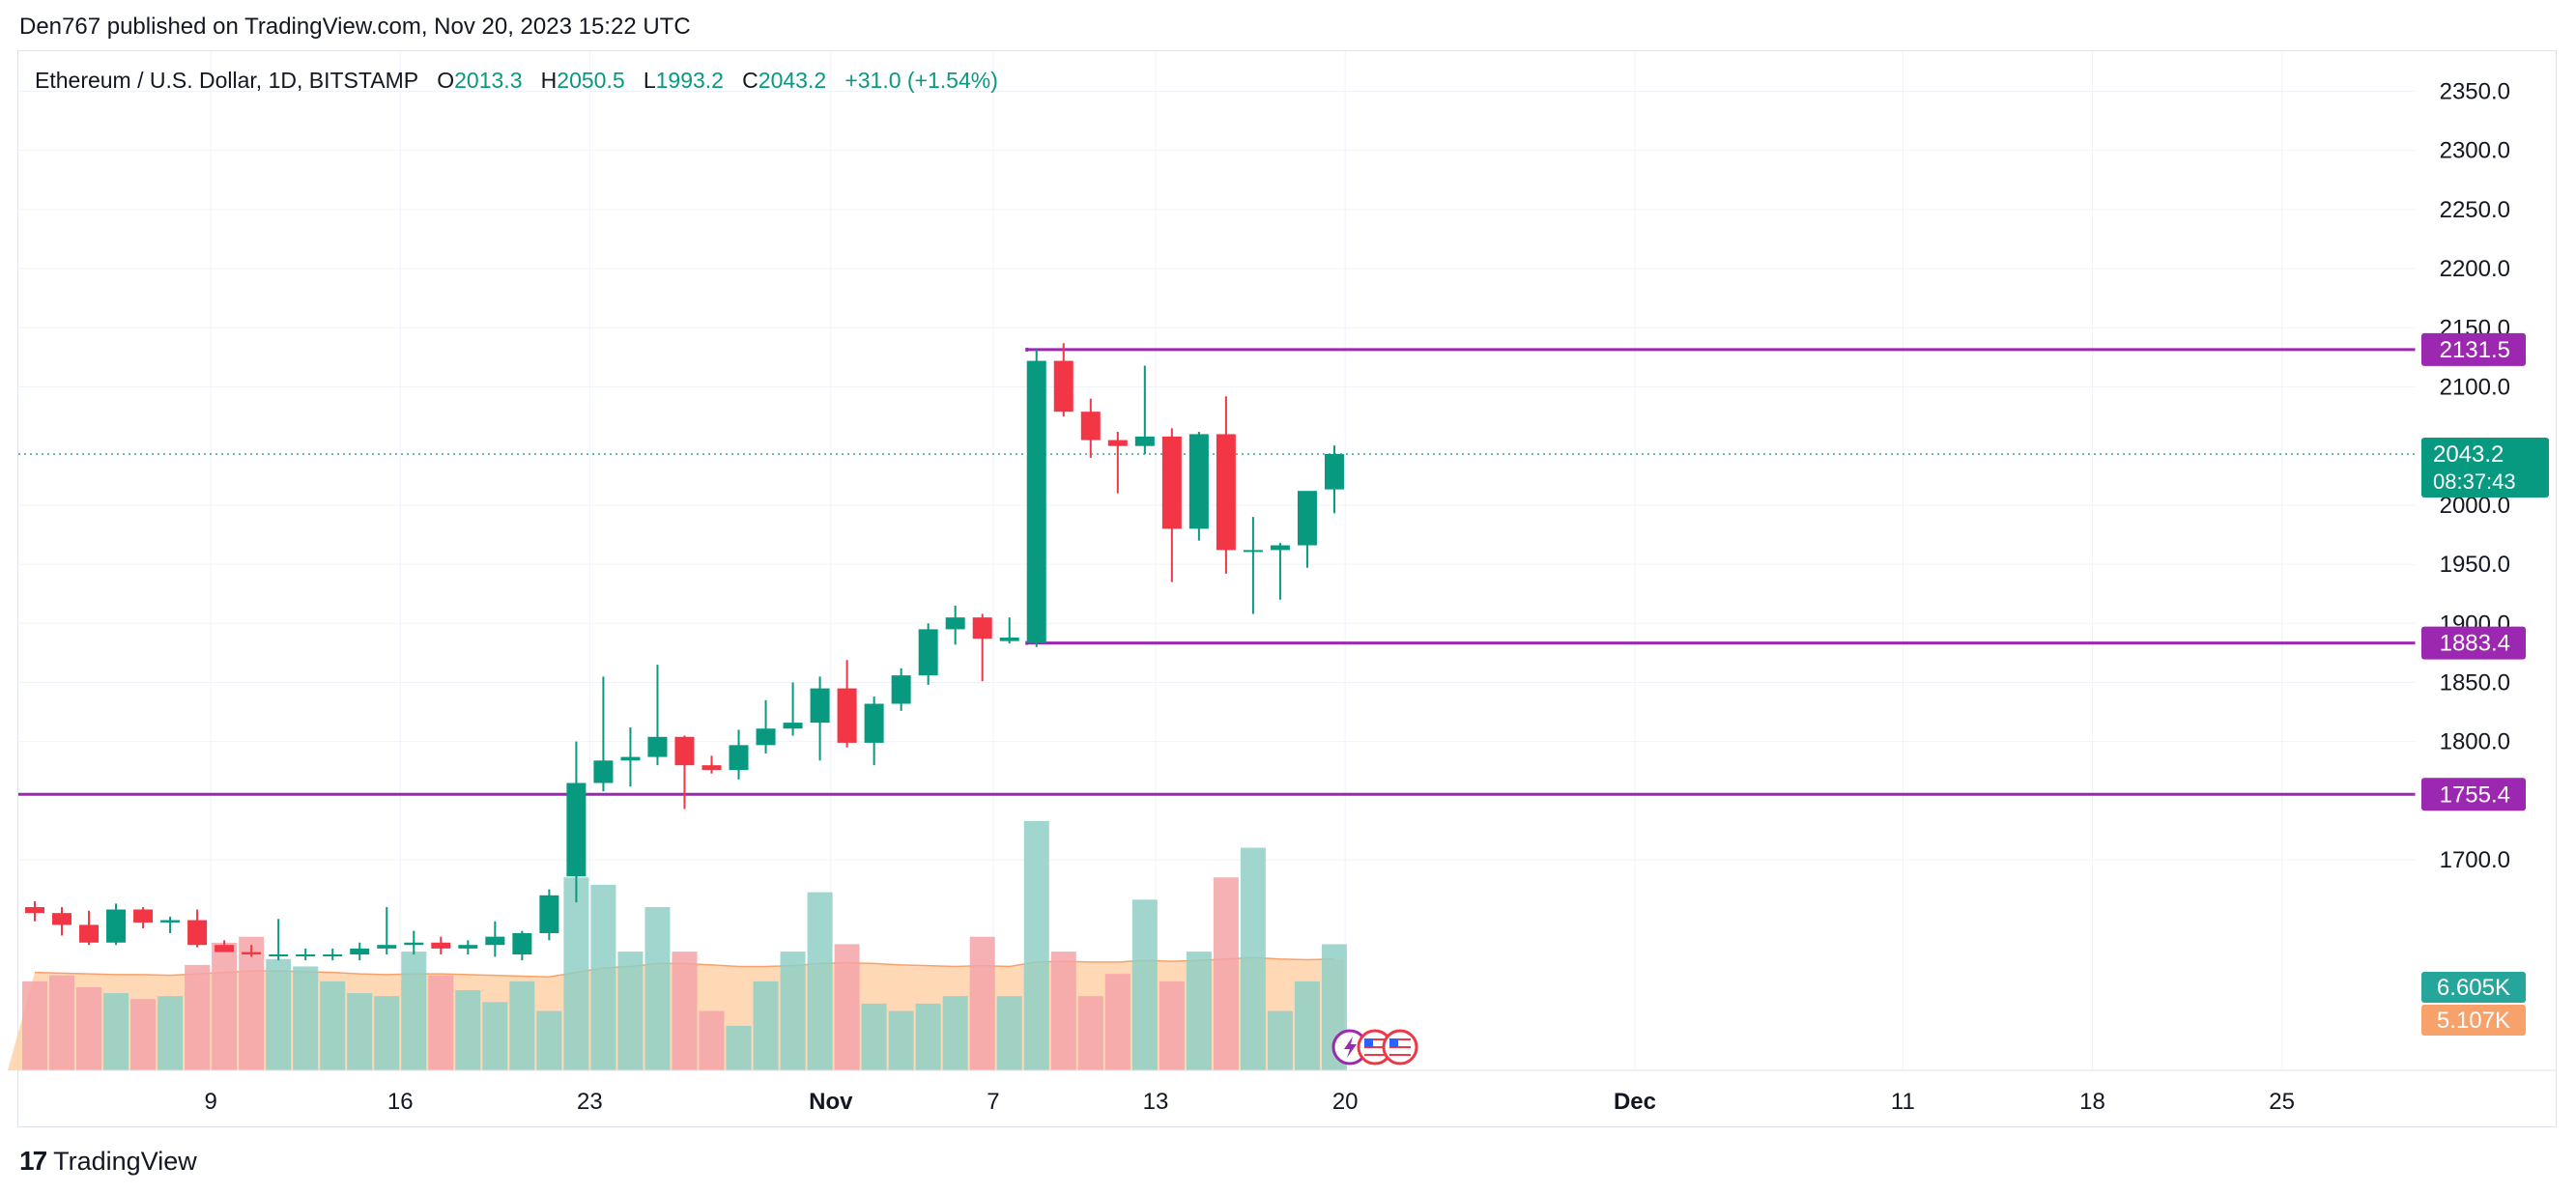 This screenshot has height=1194, width=2576. What do you see at coordinates (1346, 1102) in the screenshot?
I see `time-tick-label: 20` at bounding box center [1346, 1102].